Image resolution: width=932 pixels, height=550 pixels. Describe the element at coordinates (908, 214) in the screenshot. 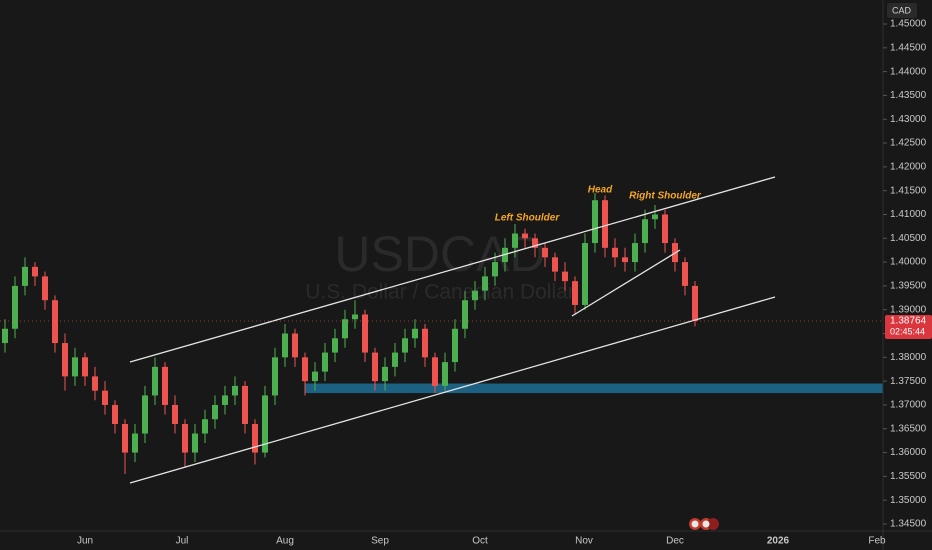

I see `y-tick-label: 1.41000` at that location.